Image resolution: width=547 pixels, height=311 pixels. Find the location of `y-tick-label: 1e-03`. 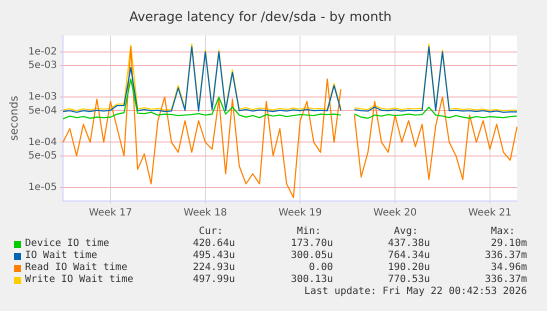

y-tick-label: 1e-03 is located at coordinates (43, 97).